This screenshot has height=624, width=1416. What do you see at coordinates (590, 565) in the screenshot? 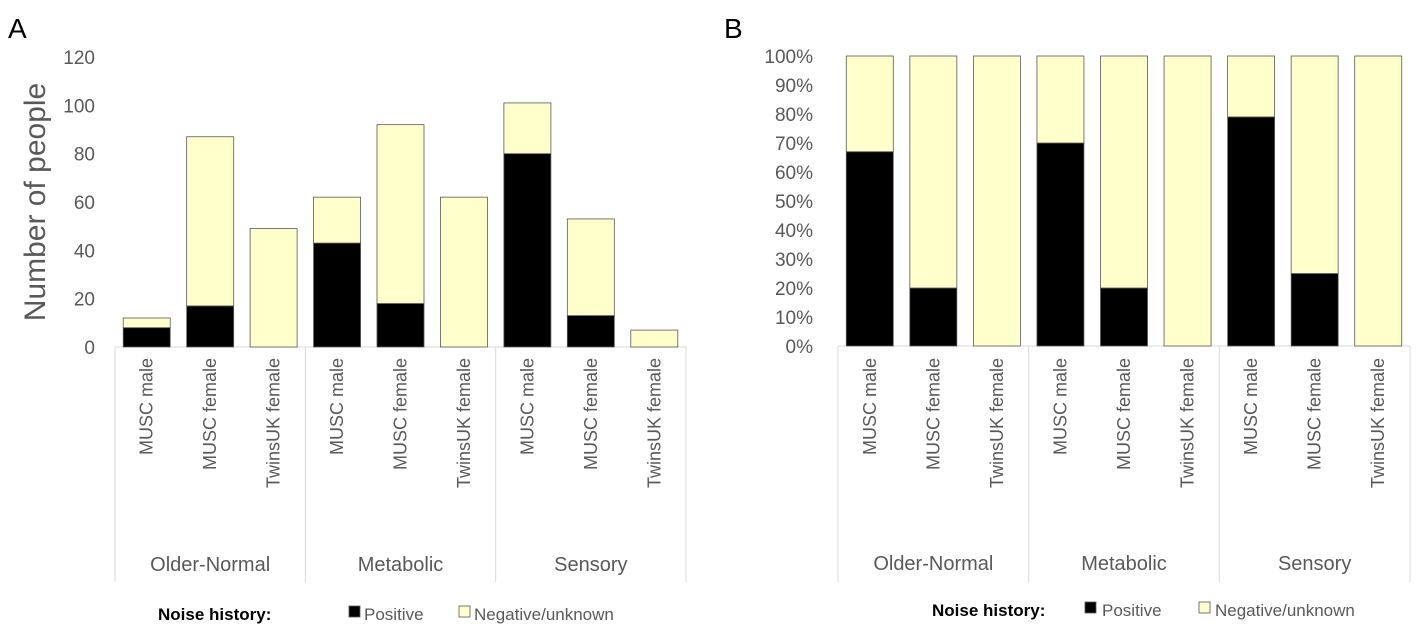
I see `panel-a-group-label: Sensory` at bounding box center [590, 565].